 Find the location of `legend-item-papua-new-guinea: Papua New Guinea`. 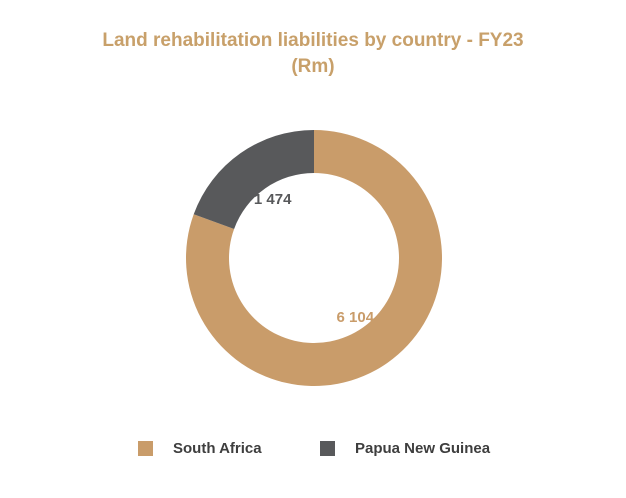

legend-item-papua-new-guinea: Papua New Guinea is located at coordinates (405, 448).